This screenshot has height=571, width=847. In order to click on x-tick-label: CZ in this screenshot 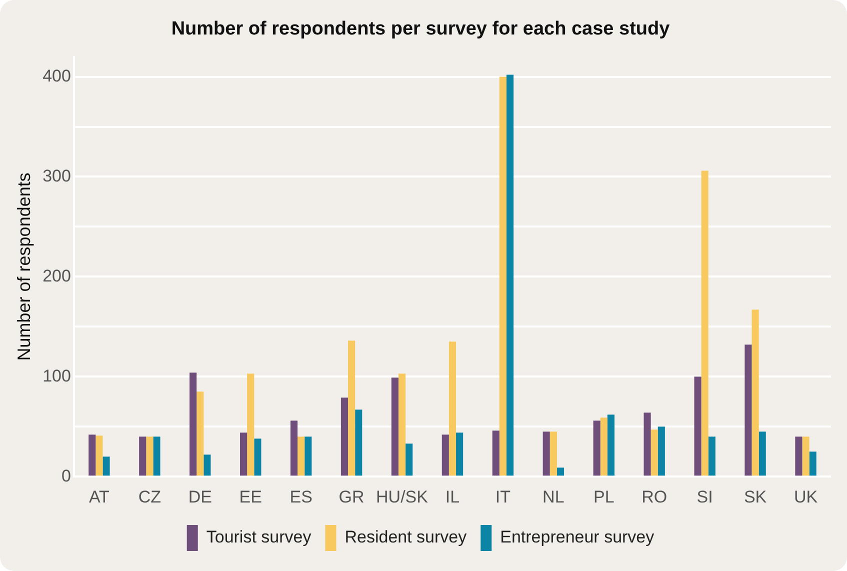, I will do `click(150, 496)`.